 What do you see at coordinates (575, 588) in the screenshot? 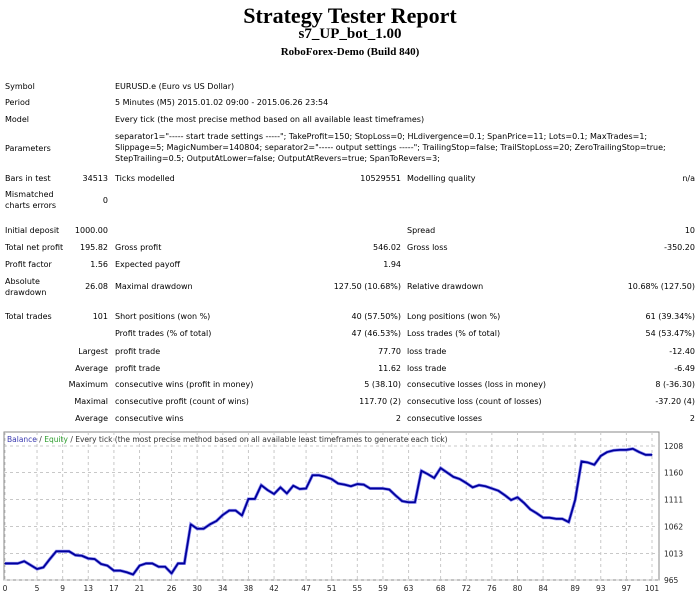
I see `x-tick-label: 89` at bounding box center [575, 588].